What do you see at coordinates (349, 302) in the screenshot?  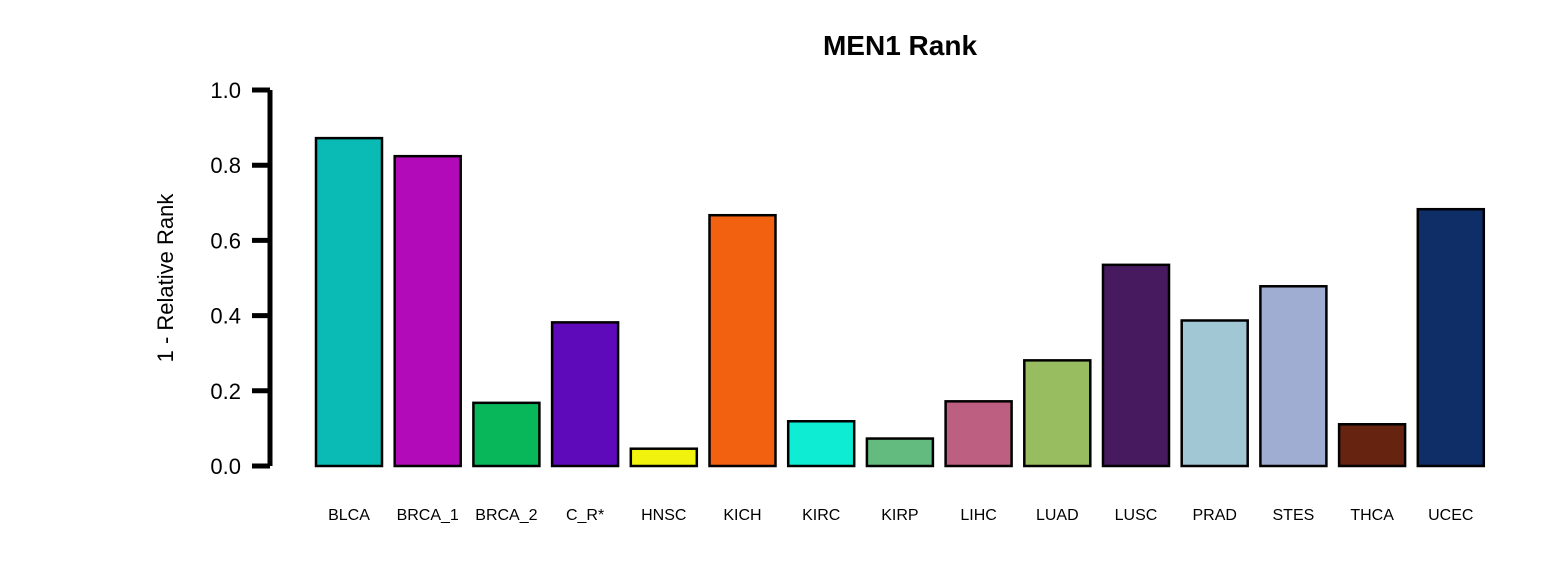 I see `bar-blca` at bounding box center [349, 302].